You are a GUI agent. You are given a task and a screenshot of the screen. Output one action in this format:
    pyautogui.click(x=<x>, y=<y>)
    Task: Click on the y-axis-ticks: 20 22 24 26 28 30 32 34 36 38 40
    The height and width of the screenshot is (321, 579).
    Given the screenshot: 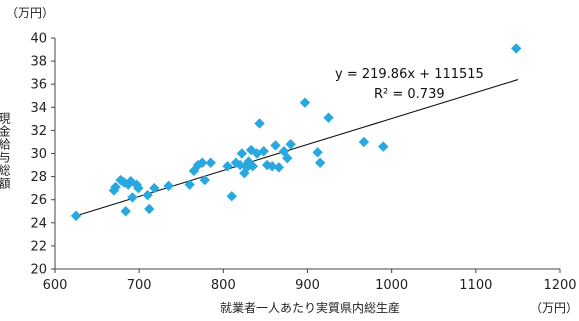 What is the action you would take?
    pyautogui.click(x=42, y=155)
    